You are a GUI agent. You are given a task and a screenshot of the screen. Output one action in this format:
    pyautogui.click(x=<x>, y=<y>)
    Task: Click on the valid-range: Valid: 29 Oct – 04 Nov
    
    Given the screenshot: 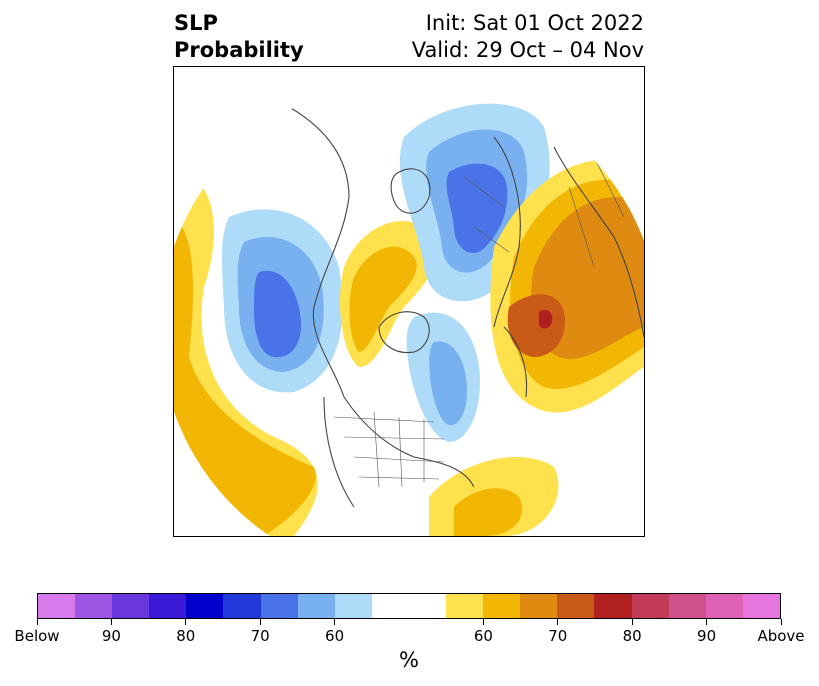 What is the action you would take?
    pyautogui.click(x=527, y=50)
    